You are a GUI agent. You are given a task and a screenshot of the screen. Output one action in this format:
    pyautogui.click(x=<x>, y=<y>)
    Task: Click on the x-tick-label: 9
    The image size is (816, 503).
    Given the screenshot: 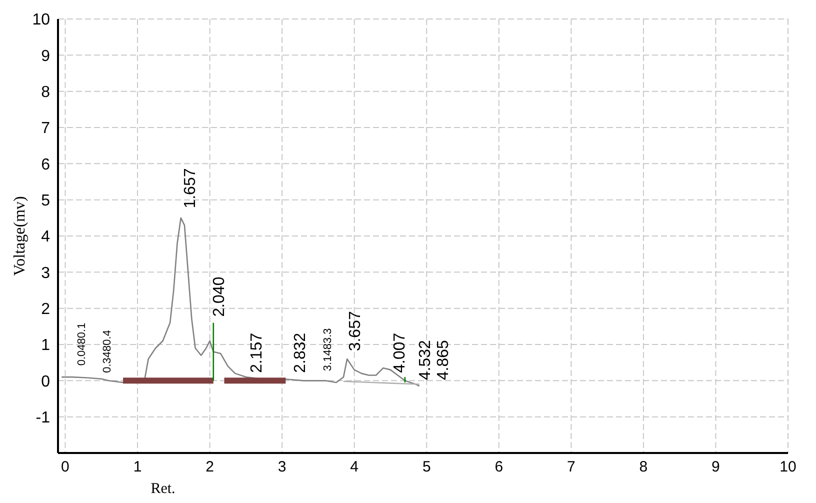 What is the action you would take?
    pyautogui.click(x=716, y=467)
    